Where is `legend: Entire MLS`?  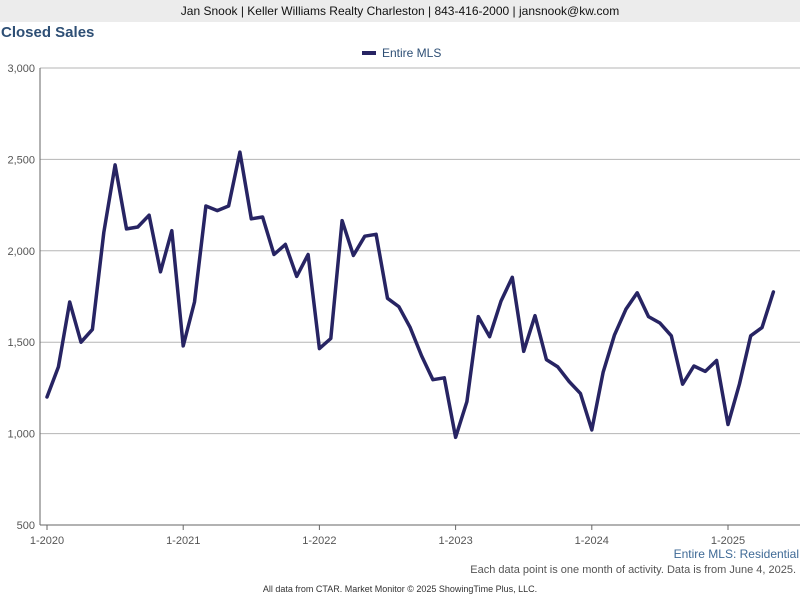
legend: Entire MLS is located at coordinates (401, 53).